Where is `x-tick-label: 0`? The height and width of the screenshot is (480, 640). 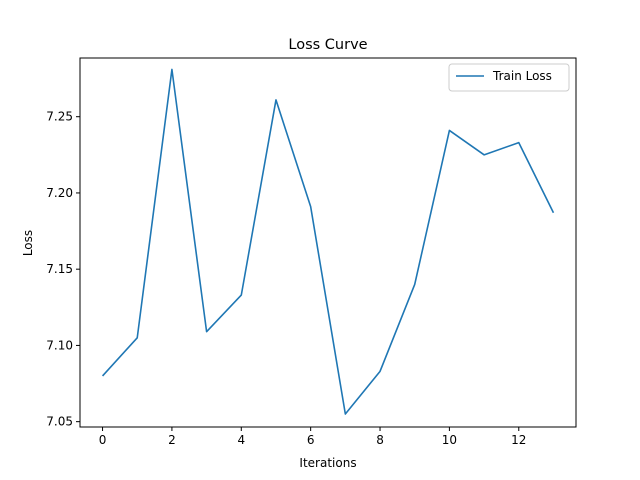
x-tick-label: 0 is located at coordinates (103, 440).